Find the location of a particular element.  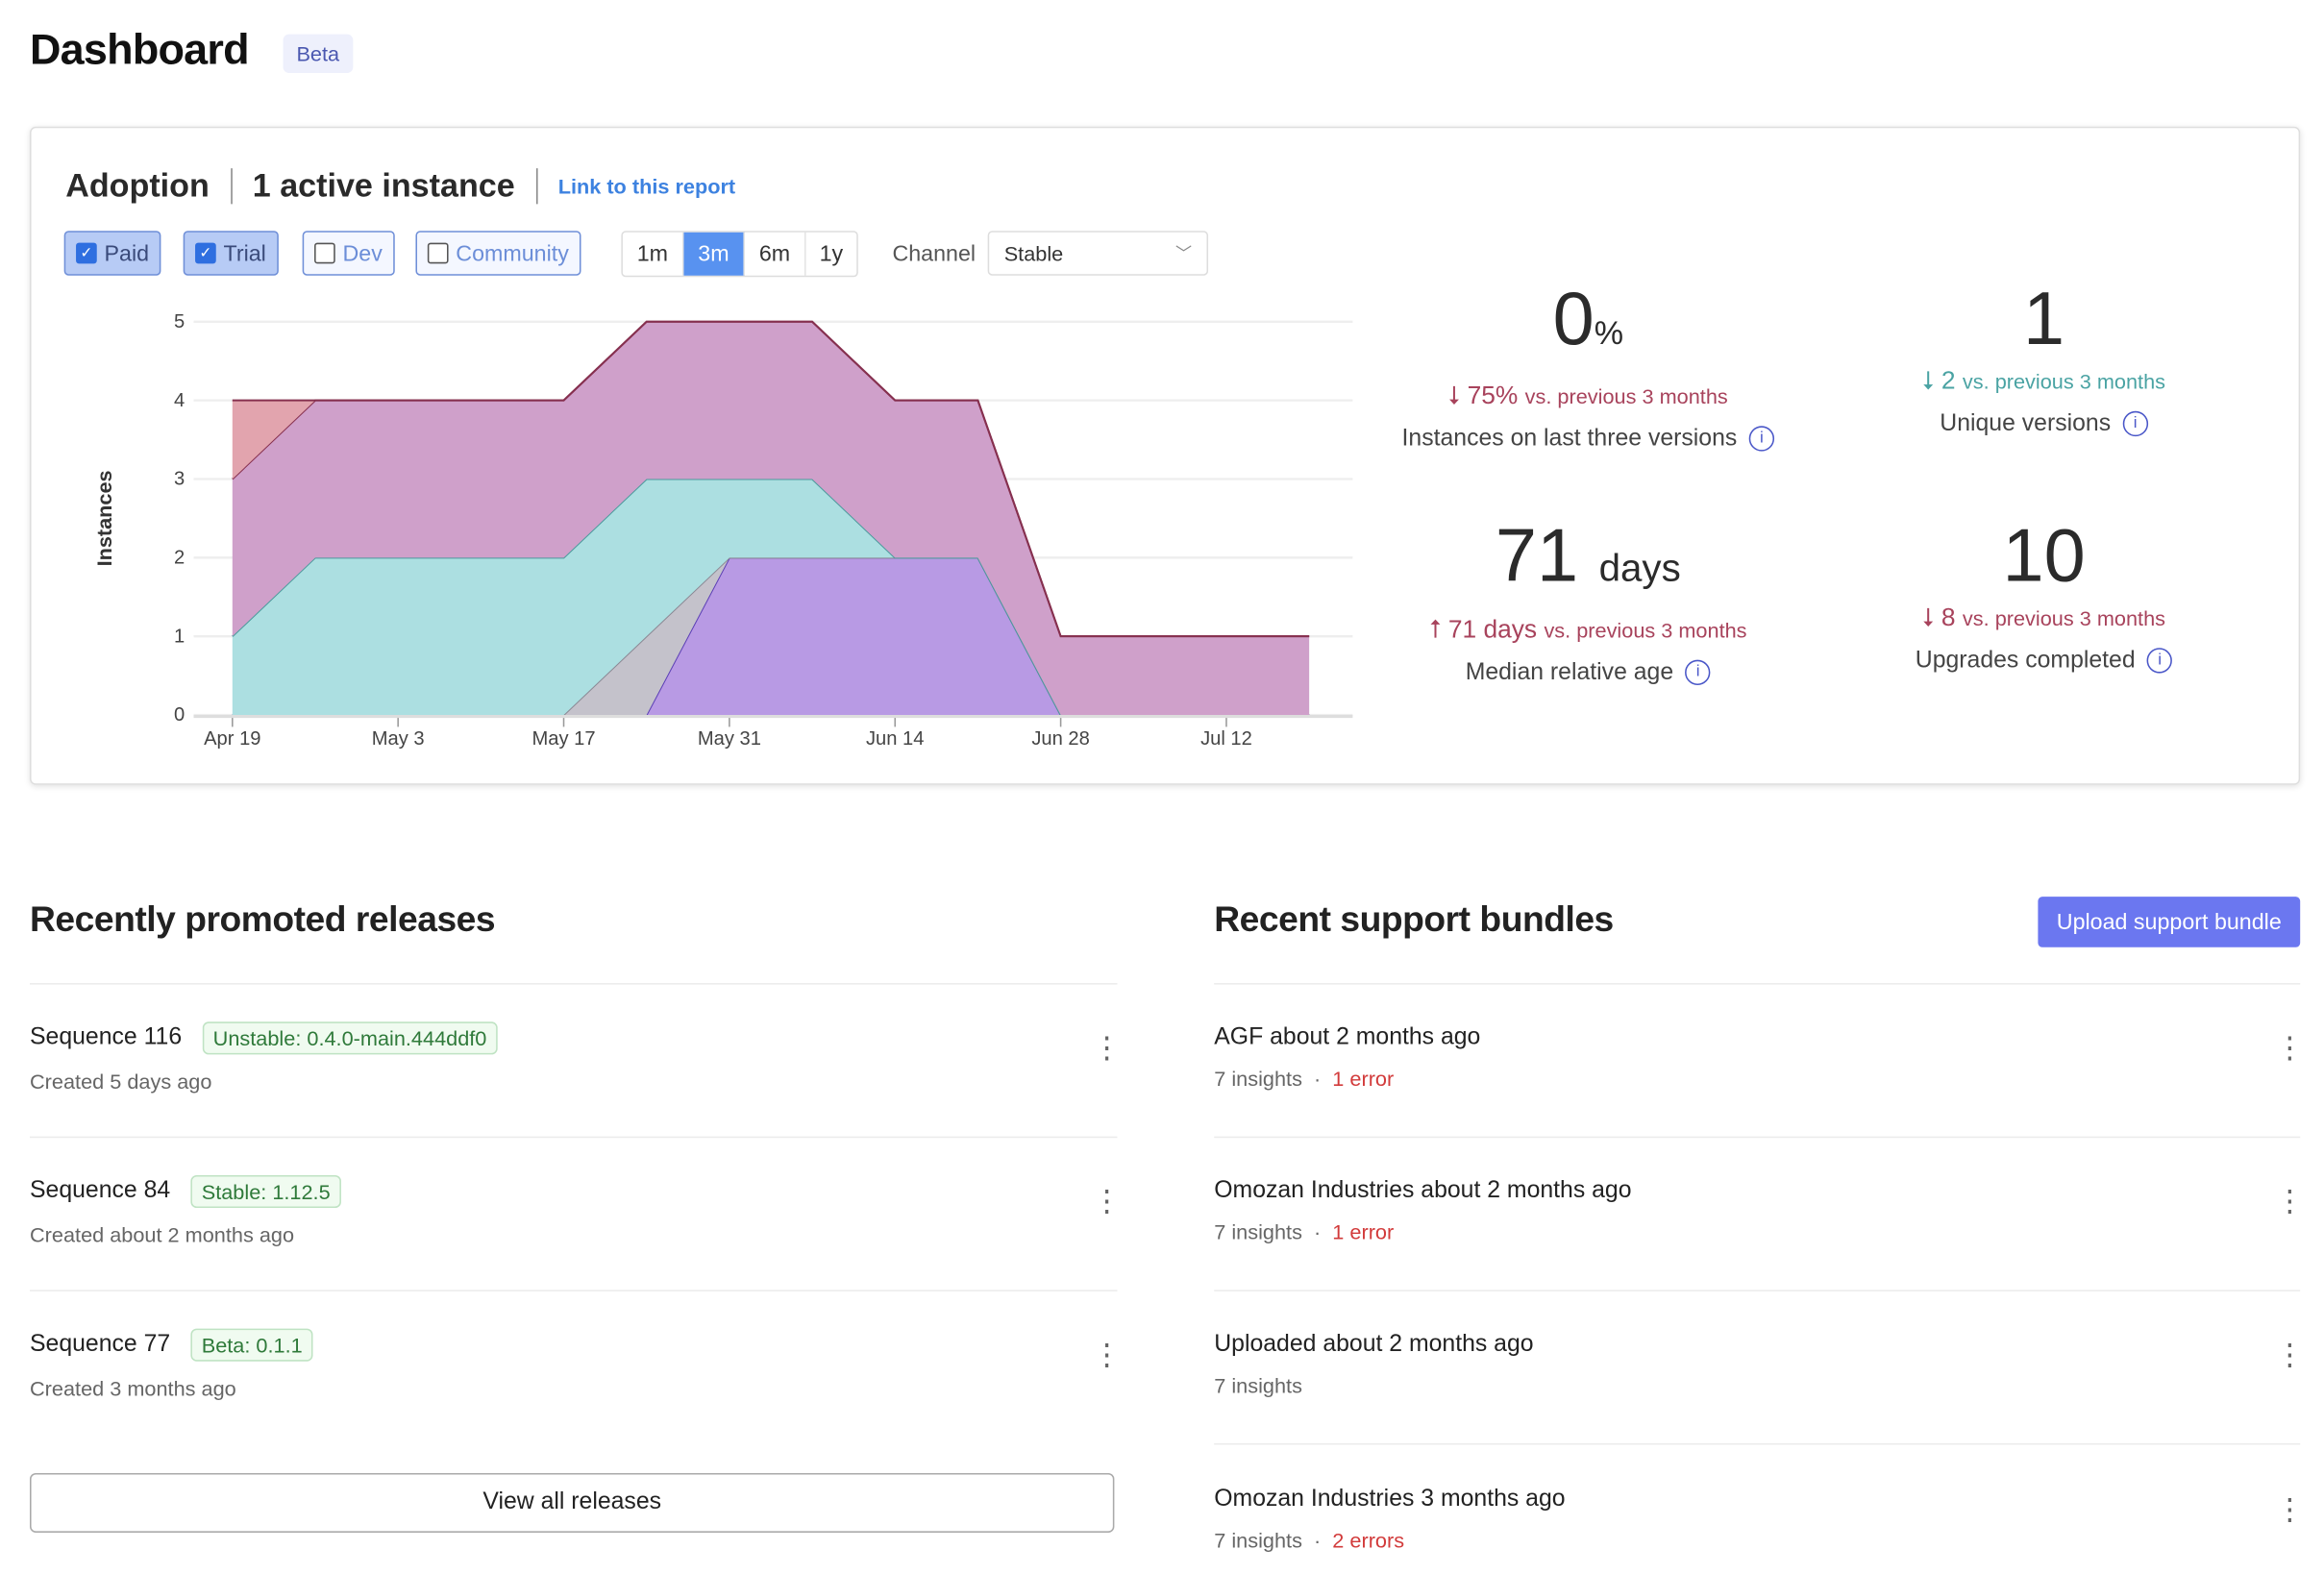

series-line is located at coordinates (771, 479).